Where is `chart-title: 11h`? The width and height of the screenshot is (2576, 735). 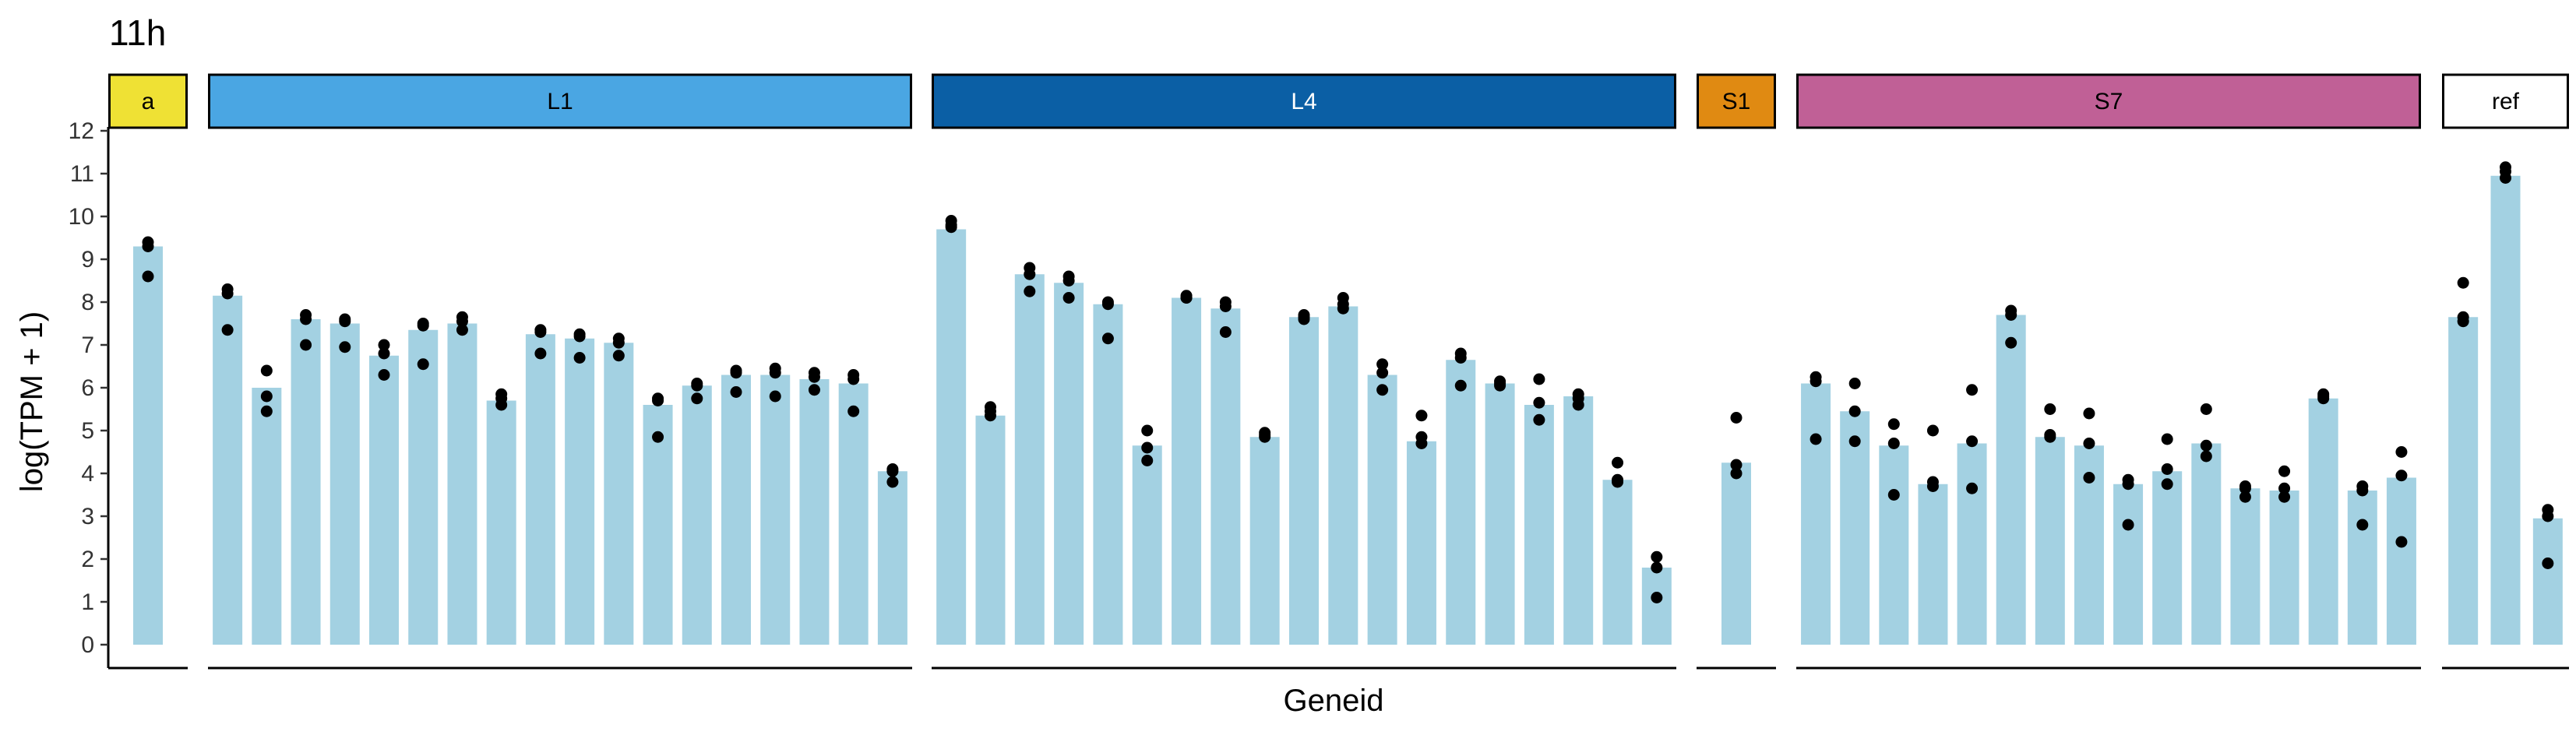
chart-title: 11h is located at coordinates (137, 32).